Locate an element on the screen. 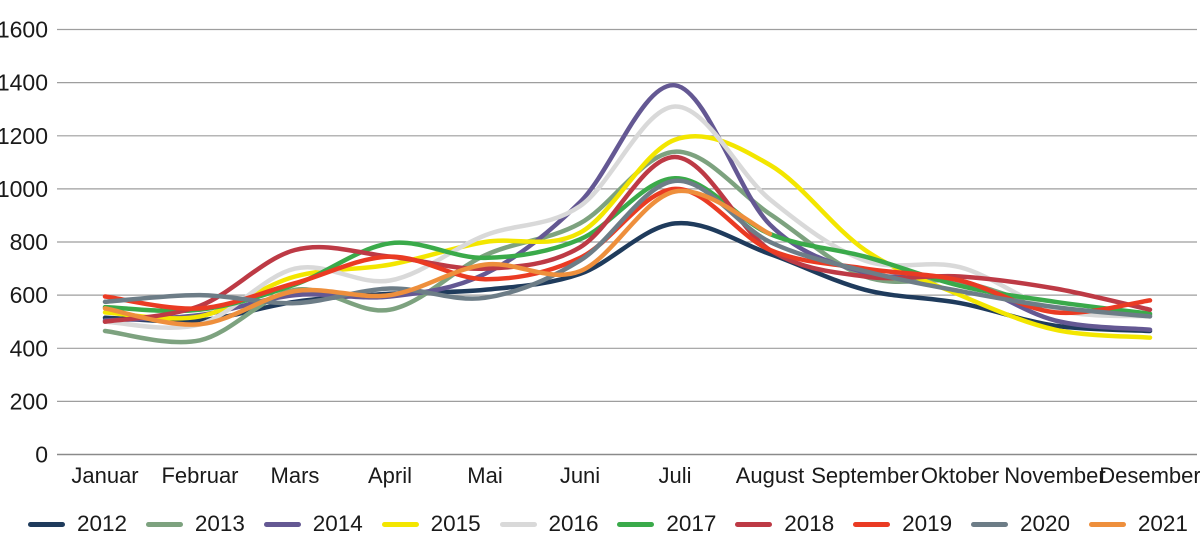 The height and width of the screenshot is (552, 1200). y-axis-tick-label: 1600 is located at coordinates (24, 30).